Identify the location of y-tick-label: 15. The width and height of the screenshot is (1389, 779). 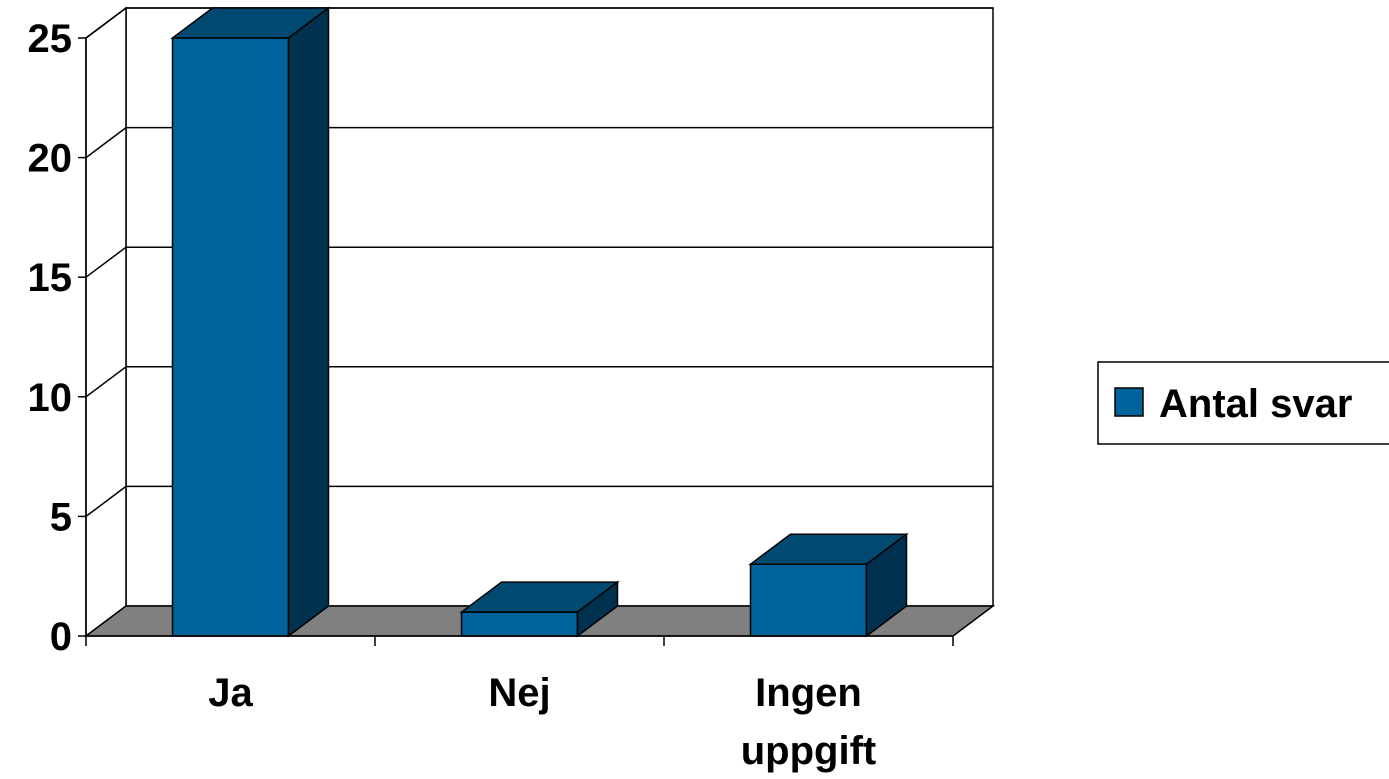
(50, 278).